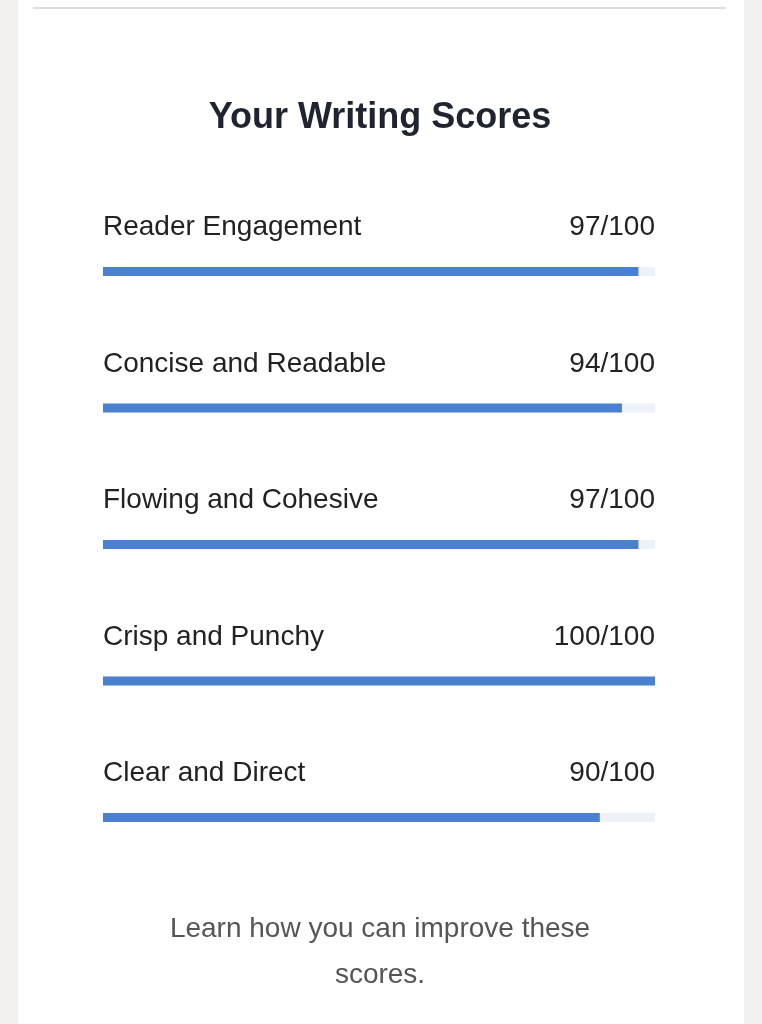  Describe the element at coordinates (232, 226) in the screenshot. I see `y-tick-label: Reader Engagement` at that location.